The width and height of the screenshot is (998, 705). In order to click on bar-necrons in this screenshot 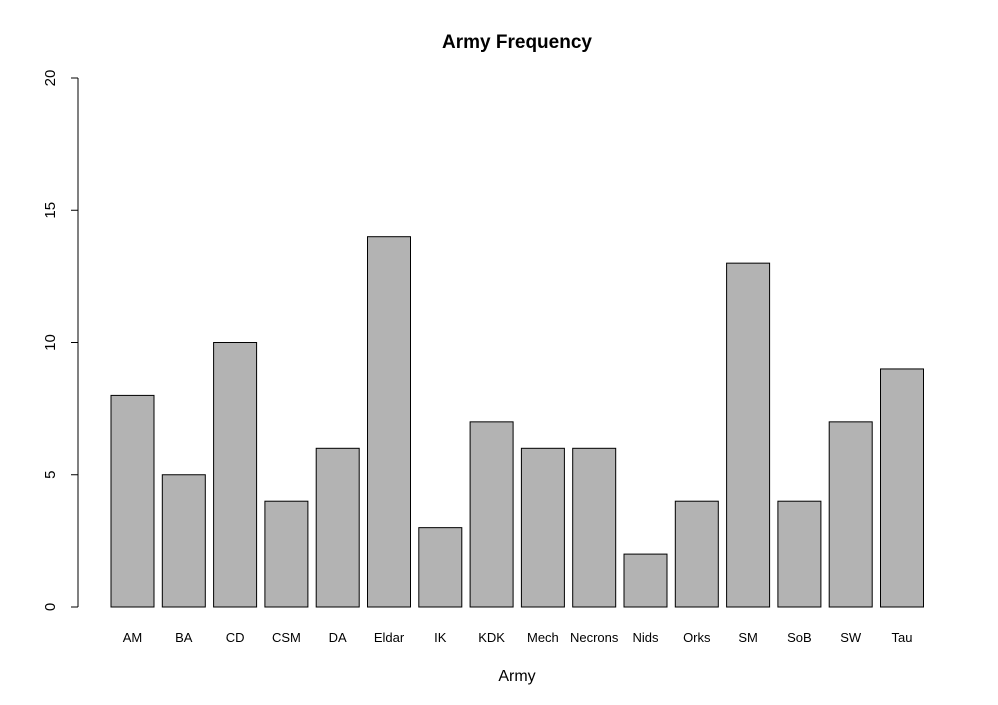, I will do `click(594, 527)`.